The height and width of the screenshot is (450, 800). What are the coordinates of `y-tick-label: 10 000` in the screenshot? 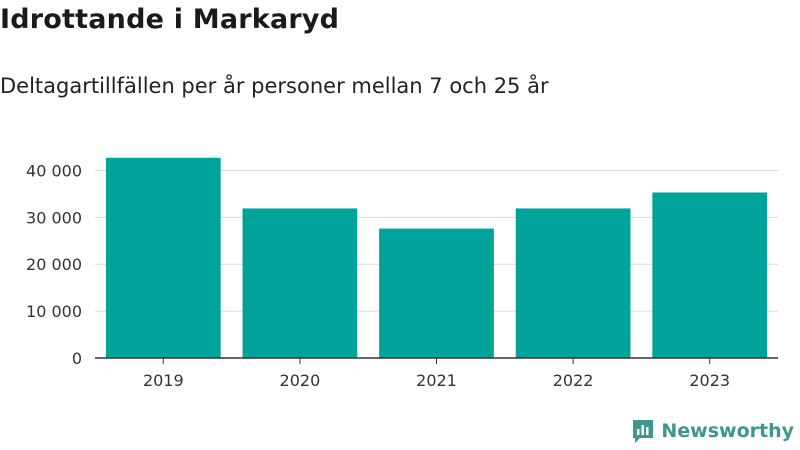 It's located at (54, 311).